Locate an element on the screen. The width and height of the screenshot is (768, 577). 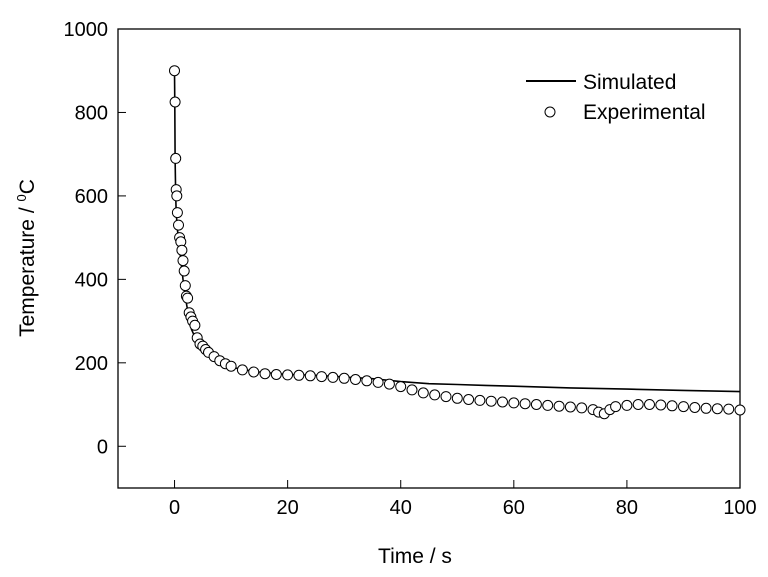
legend-simulated-label: Simulated is located at coordinates (629, 82).